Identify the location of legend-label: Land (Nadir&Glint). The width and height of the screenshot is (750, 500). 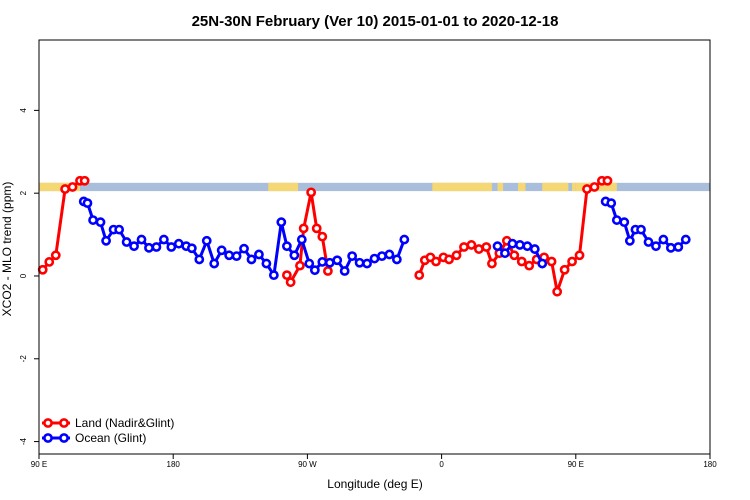
(124, 423).